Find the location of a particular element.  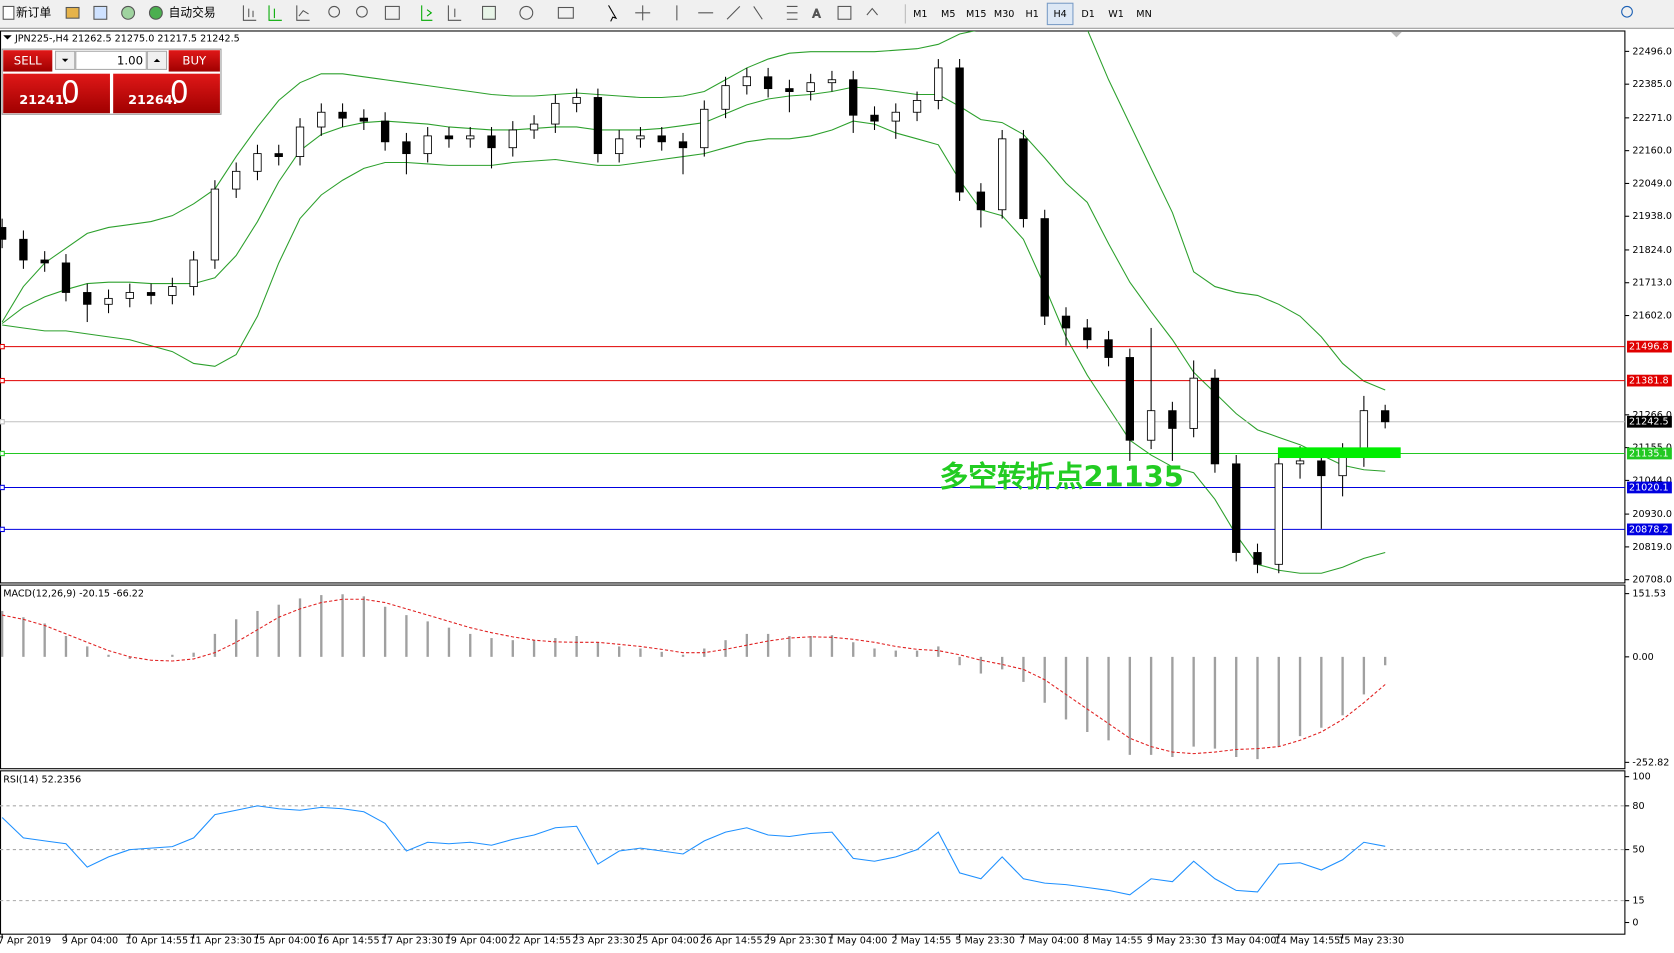

y-tick-label: 20819.0 is located at coordinates (1652, 547).